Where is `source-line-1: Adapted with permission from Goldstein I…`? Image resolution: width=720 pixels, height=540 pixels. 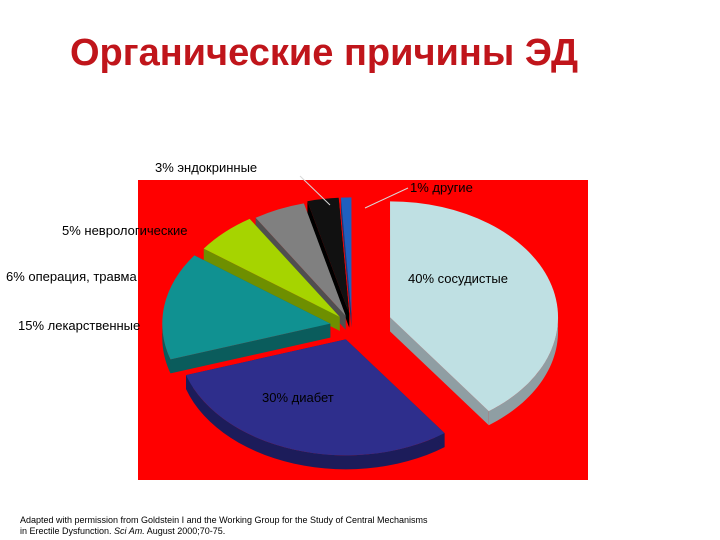
source-line-1: Adapted with permission from Goldstein I… is located at coordinates (224, 520).